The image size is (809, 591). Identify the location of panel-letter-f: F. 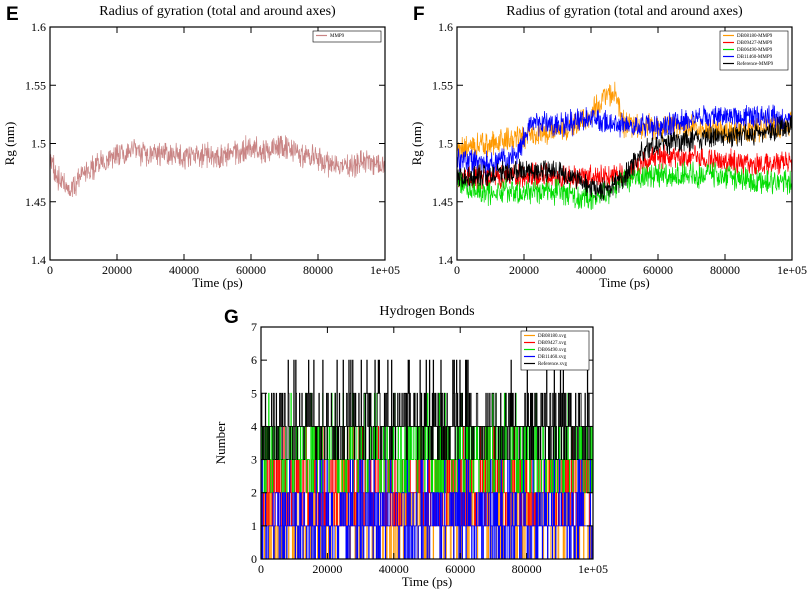
(419, 14).